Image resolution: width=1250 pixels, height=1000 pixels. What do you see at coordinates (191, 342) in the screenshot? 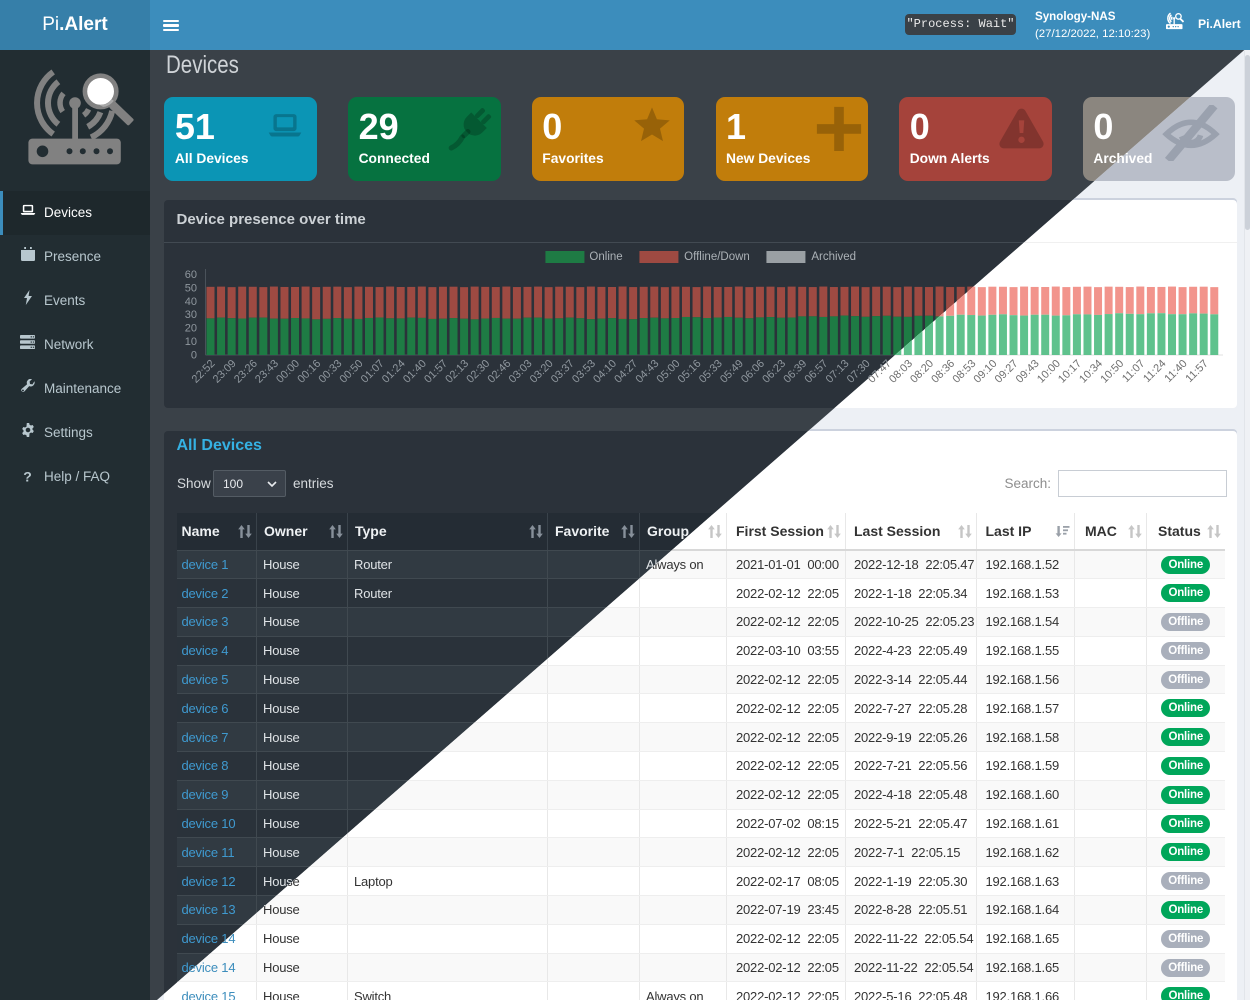
I see `svg-text: 10` at bounding box center [191, 342].